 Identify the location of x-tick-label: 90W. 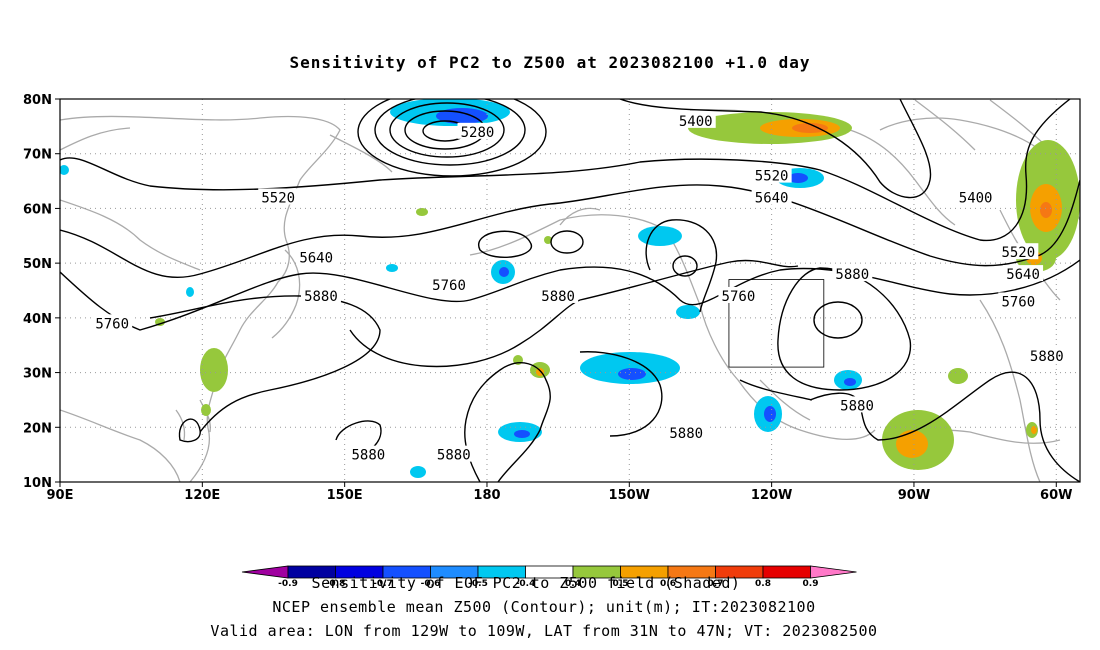
(914, 495).